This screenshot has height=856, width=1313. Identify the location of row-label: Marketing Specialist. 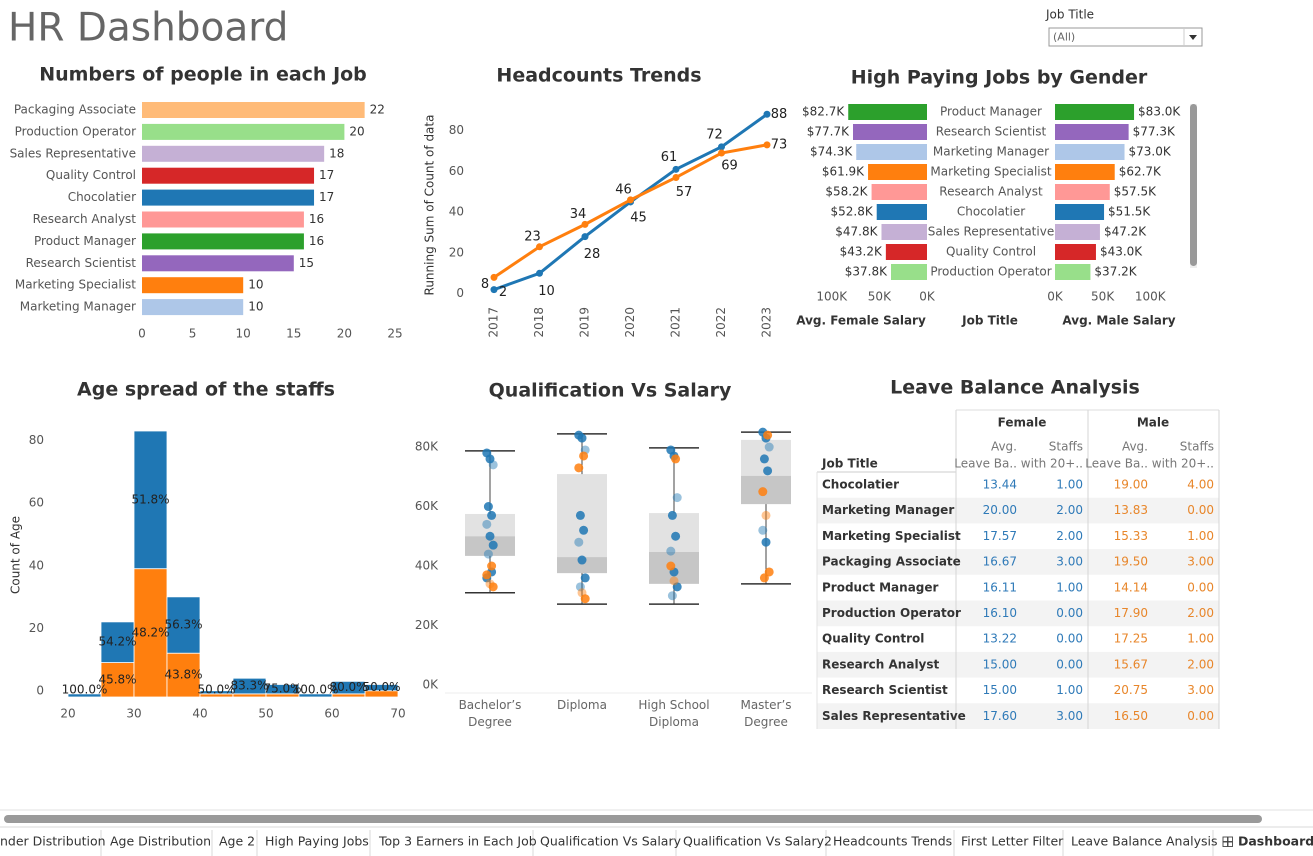
(891, 536).